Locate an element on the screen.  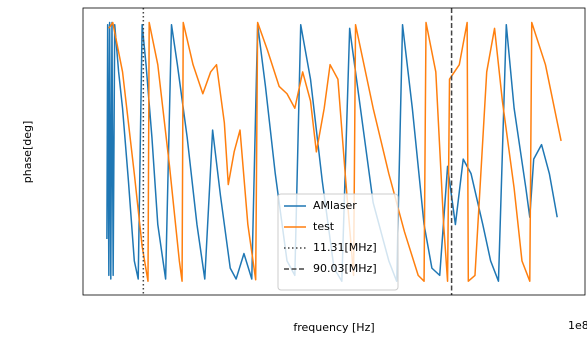
legend-label: test is located at coordinates (324, 226).